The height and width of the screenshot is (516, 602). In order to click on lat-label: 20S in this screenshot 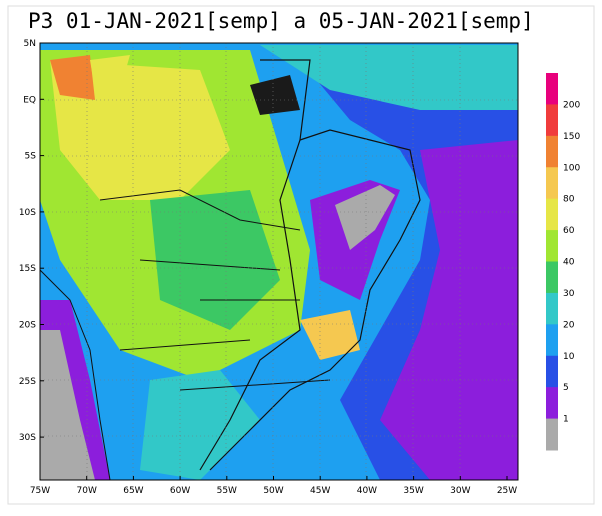, I will do `click(27, 326)`.